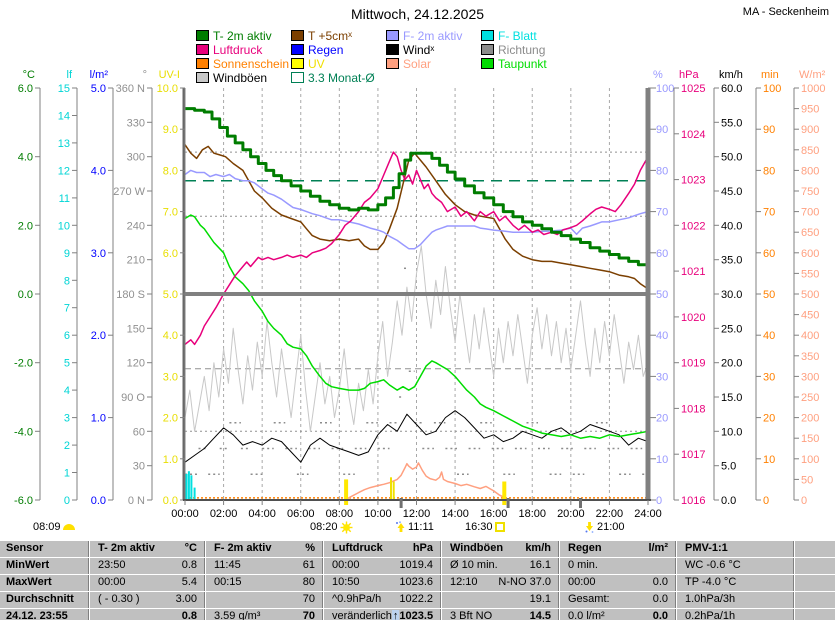  I want to click on time-label: 12:00, so click(417, 514).